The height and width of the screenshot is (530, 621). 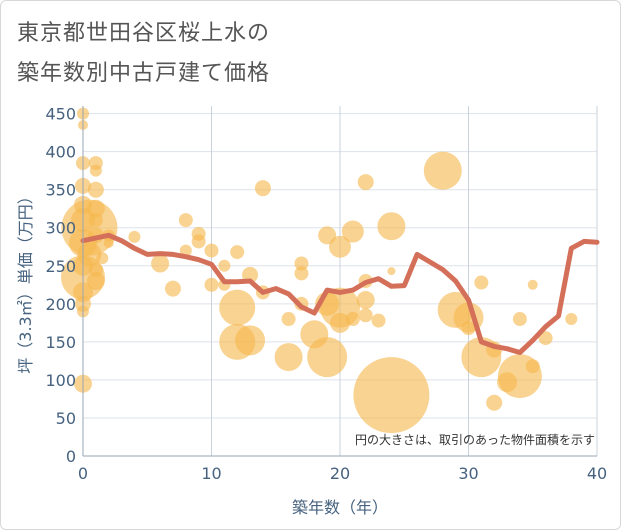 I want to click on y-tick-label: 200, so click(x=60, y=304).